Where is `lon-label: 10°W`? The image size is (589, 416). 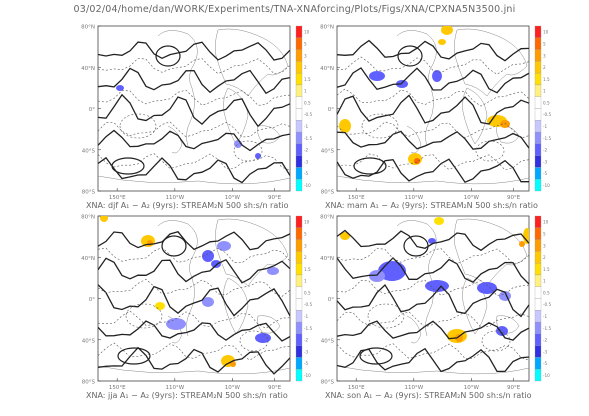 lon-label: 10°W is located at coordinates (472, 388).